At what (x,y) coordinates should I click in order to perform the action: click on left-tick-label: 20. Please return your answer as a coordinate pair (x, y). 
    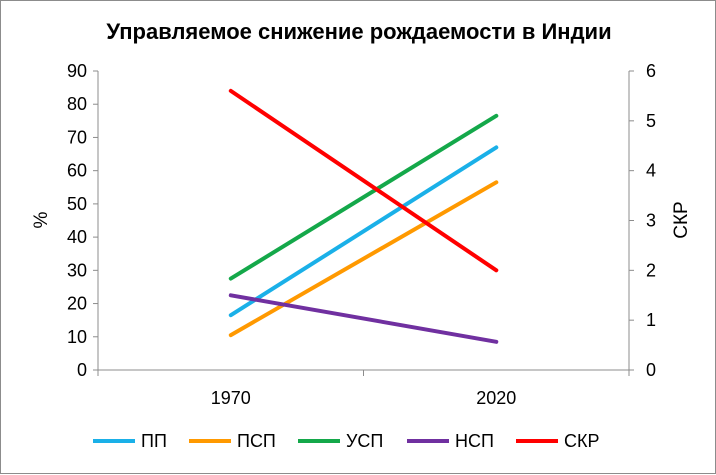
    Looking at the image, I should click on (77, 304).